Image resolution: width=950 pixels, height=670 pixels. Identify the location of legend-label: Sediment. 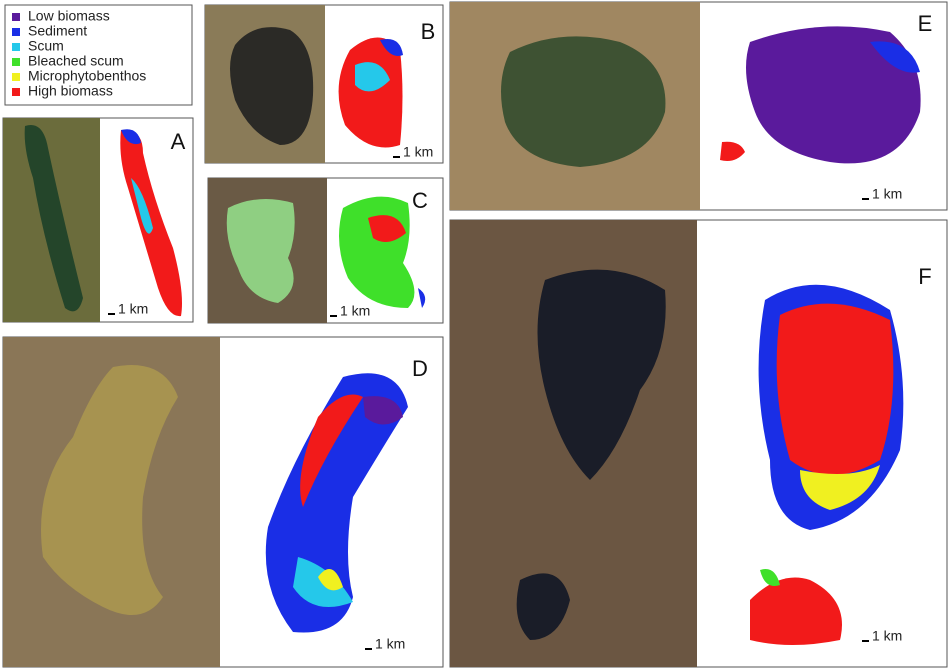
(57, 31).